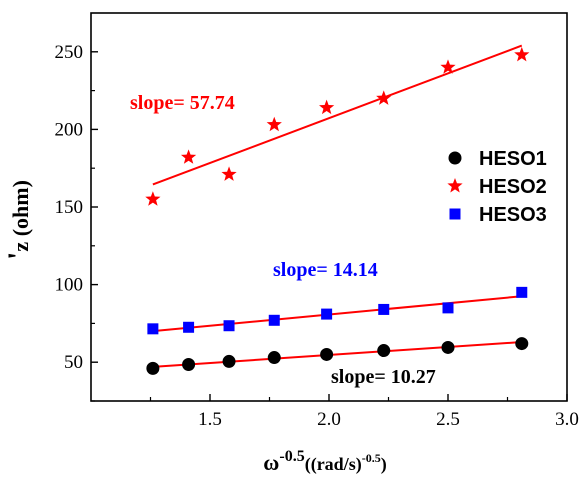  Describe the element at coordinates (333, 464) in the screenshot. I see `x-axis-title-unit: ((rad/s)` at that location.